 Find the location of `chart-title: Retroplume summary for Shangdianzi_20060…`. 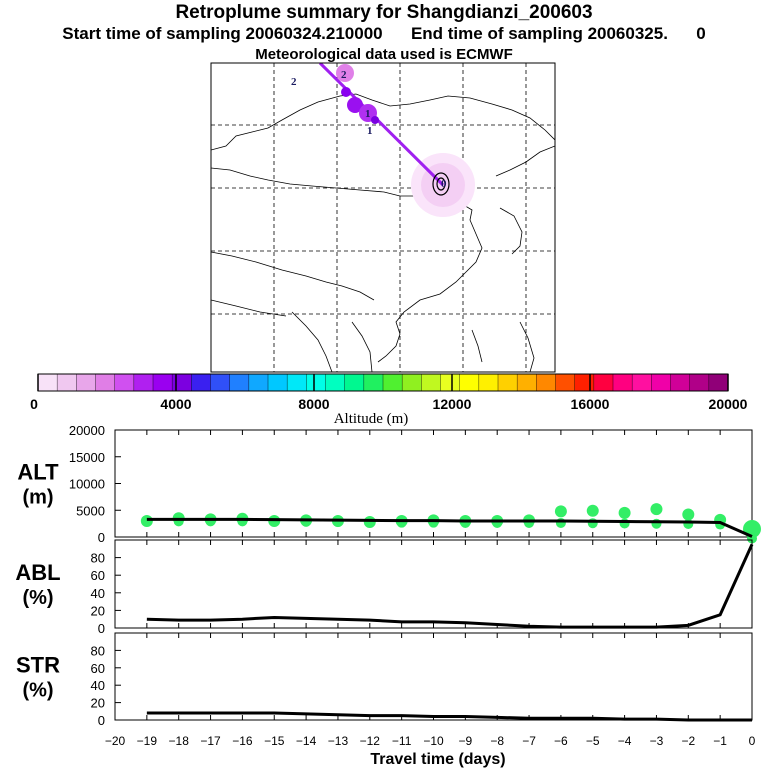

chart-title: Retroplume summary for Shangdianzi_20060… is located at coordinates (384, 12).